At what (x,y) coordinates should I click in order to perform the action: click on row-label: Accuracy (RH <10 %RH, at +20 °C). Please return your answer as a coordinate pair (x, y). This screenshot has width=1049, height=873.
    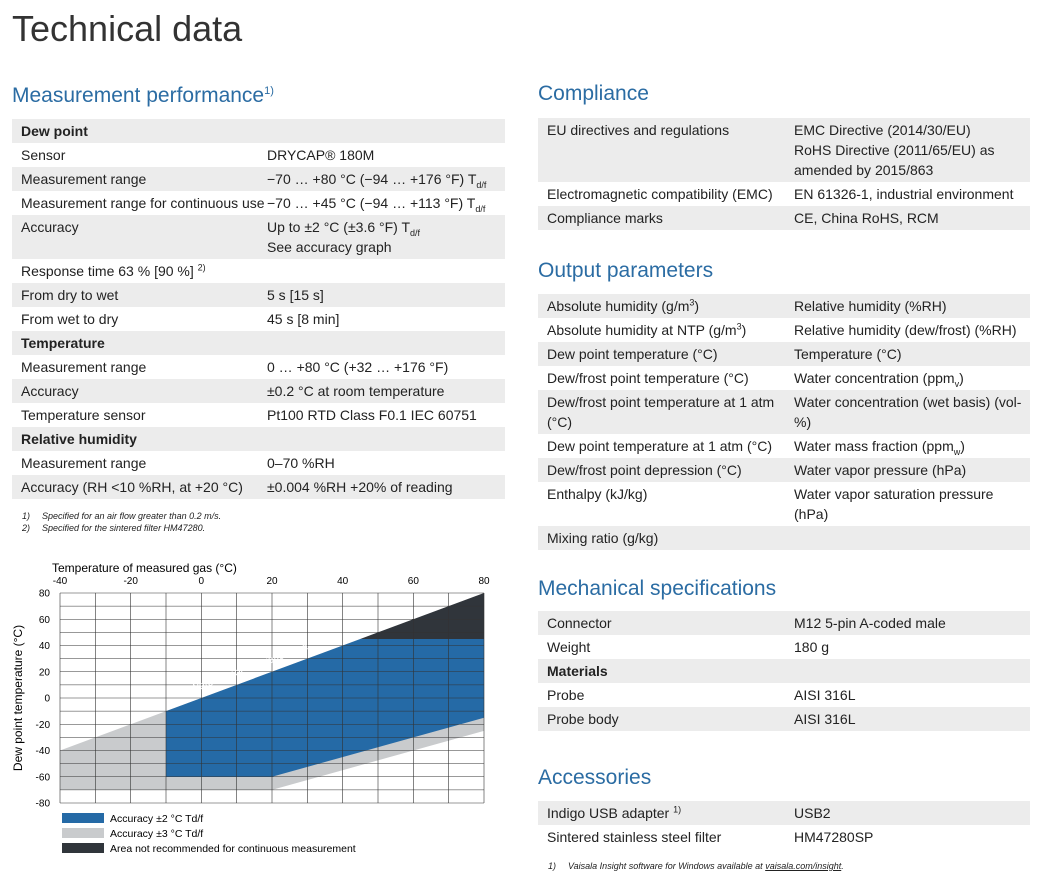
    Looking at the image, I should click on (139, 487).